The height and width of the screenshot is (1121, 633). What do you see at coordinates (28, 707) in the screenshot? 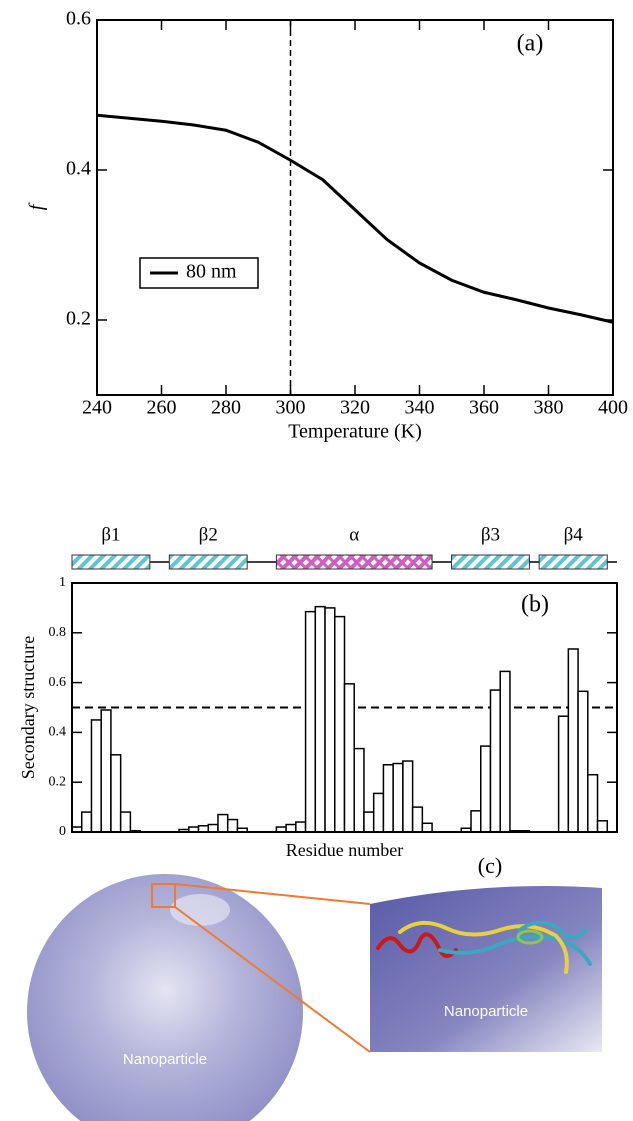
I see `y-axis-label: Secondary structure` at bounding box center [28, 707].